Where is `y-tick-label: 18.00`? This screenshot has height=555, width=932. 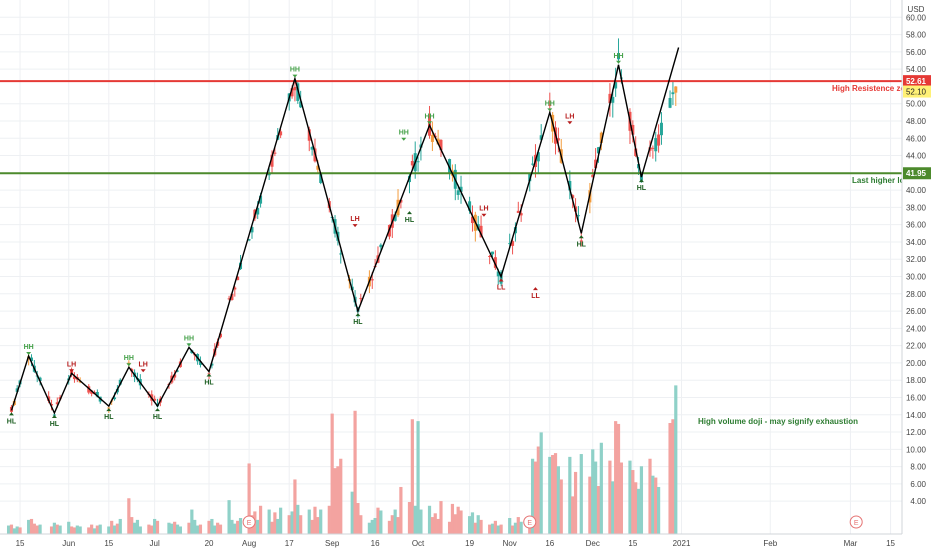
y-tick-label: 18.00 is located at coordinates (916, 380).